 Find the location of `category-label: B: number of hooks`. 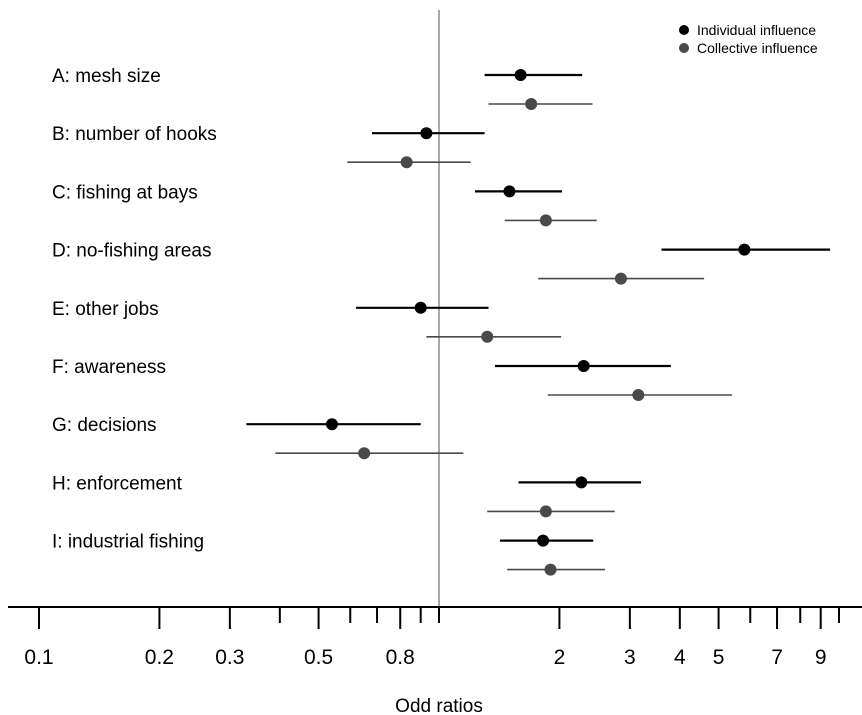

category-label: B: number of hooks is located at coordinates (134, 134).